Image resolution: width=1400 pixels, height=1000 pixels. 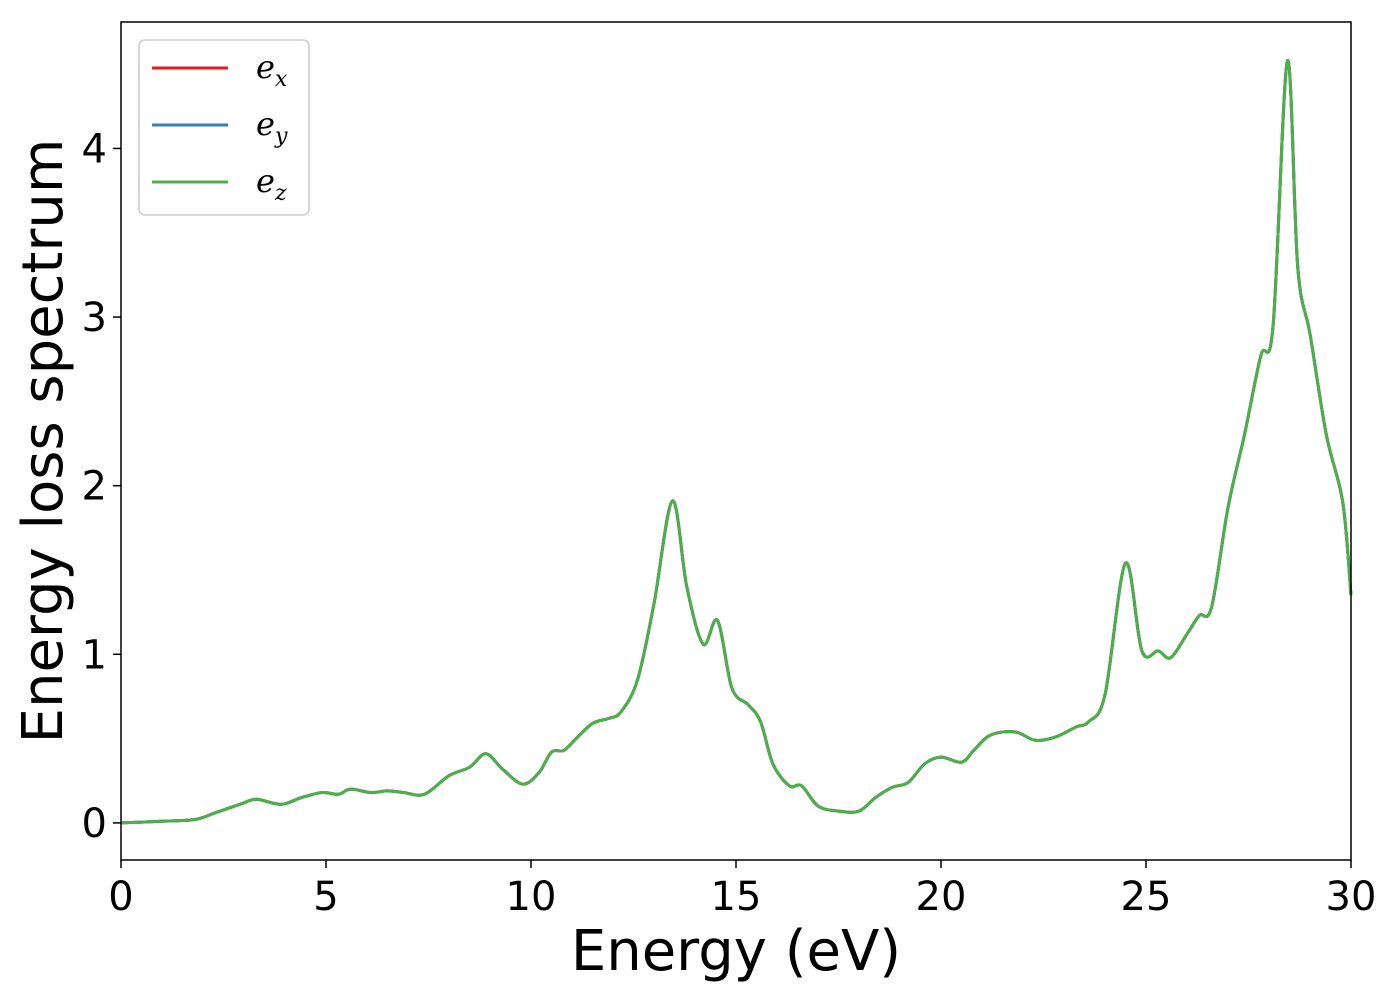 What do you see at coordinates (736, 897) in the screenshot?
I see `x-tick-label: 15` at bounding box center [736, 897].